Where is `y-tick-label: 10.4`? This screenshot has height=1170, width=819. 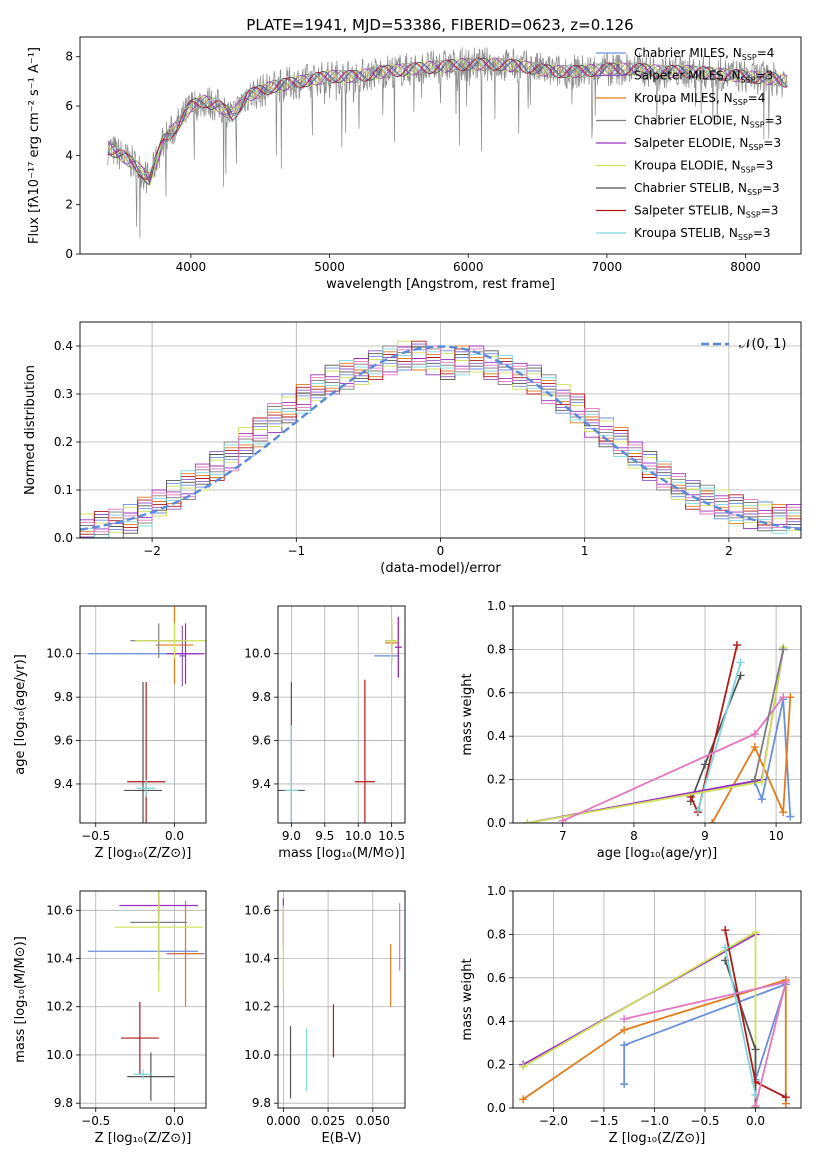
y-tick-label: 10.4 is located at coordinates (59, 959).